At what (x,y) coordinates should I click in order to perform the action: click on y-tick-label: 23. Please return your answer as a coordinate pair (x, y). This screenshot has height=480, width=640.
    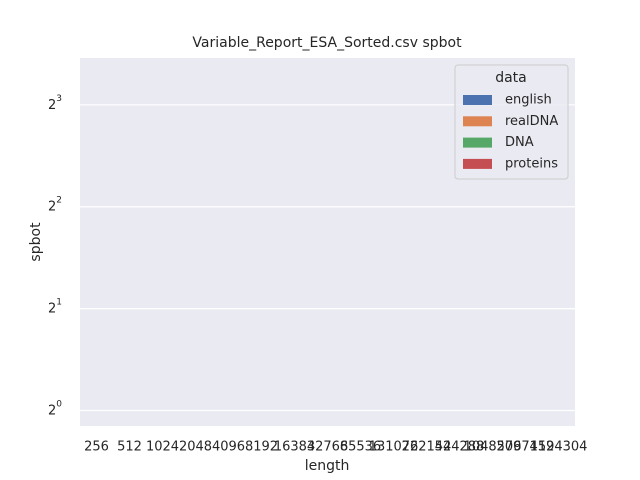
    Looking at the image, I should click on (55, 102).